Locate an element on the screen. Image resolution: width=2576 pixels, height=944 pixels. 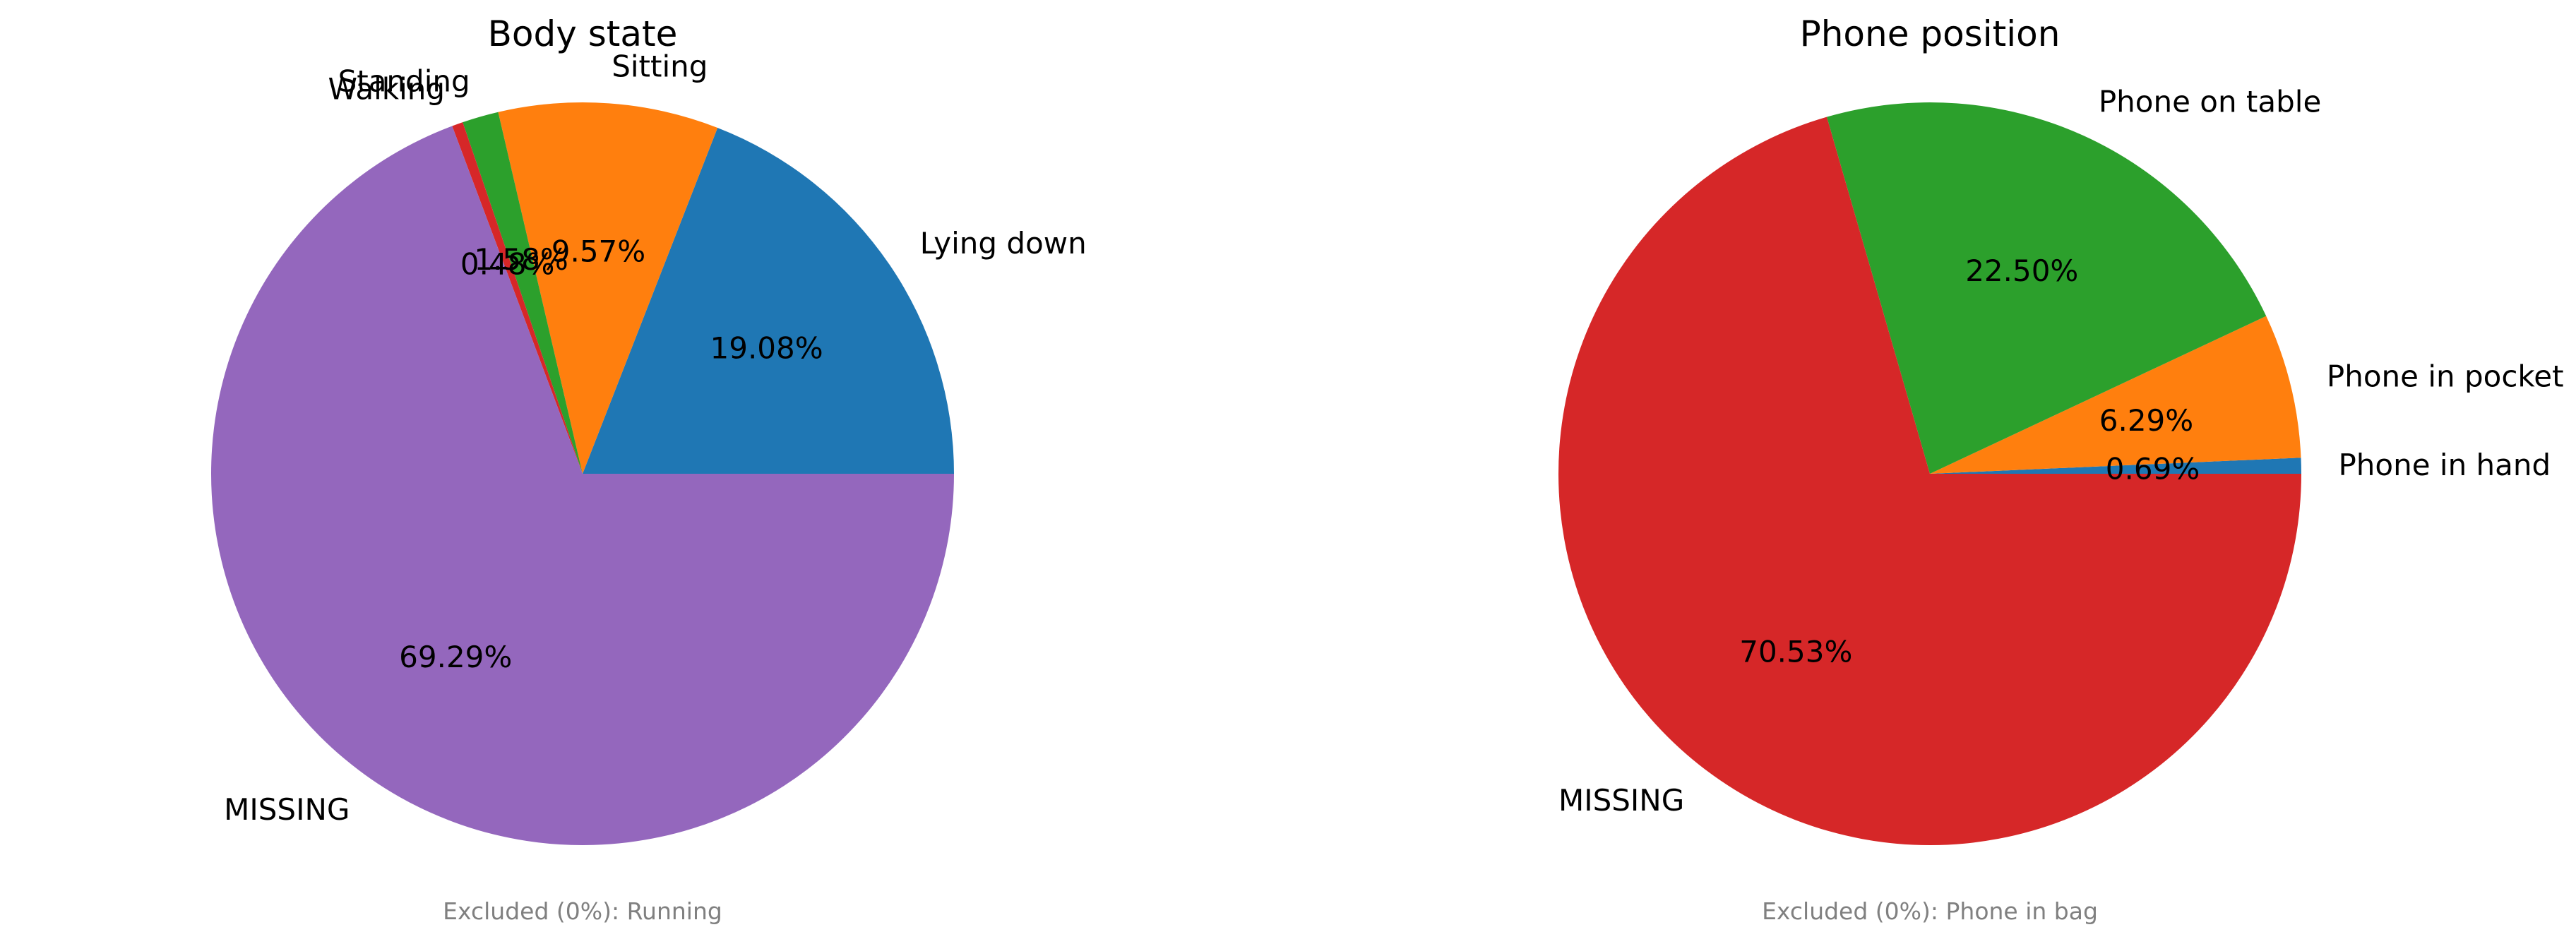
chart-title: Phone position is located at coordinates (1930, 34).